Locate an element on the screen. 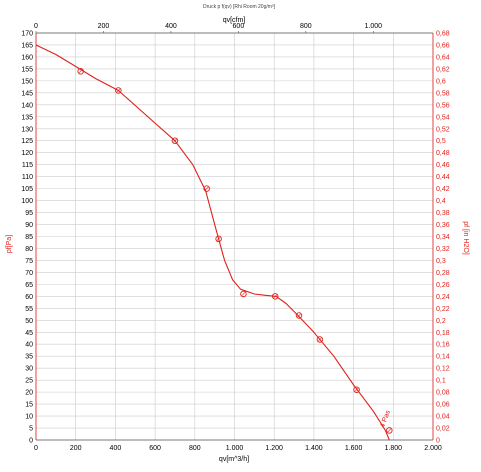 This screenshot has width=481, height=472. y2-tick-label: 0,2 is located at coordinates (441, 321).